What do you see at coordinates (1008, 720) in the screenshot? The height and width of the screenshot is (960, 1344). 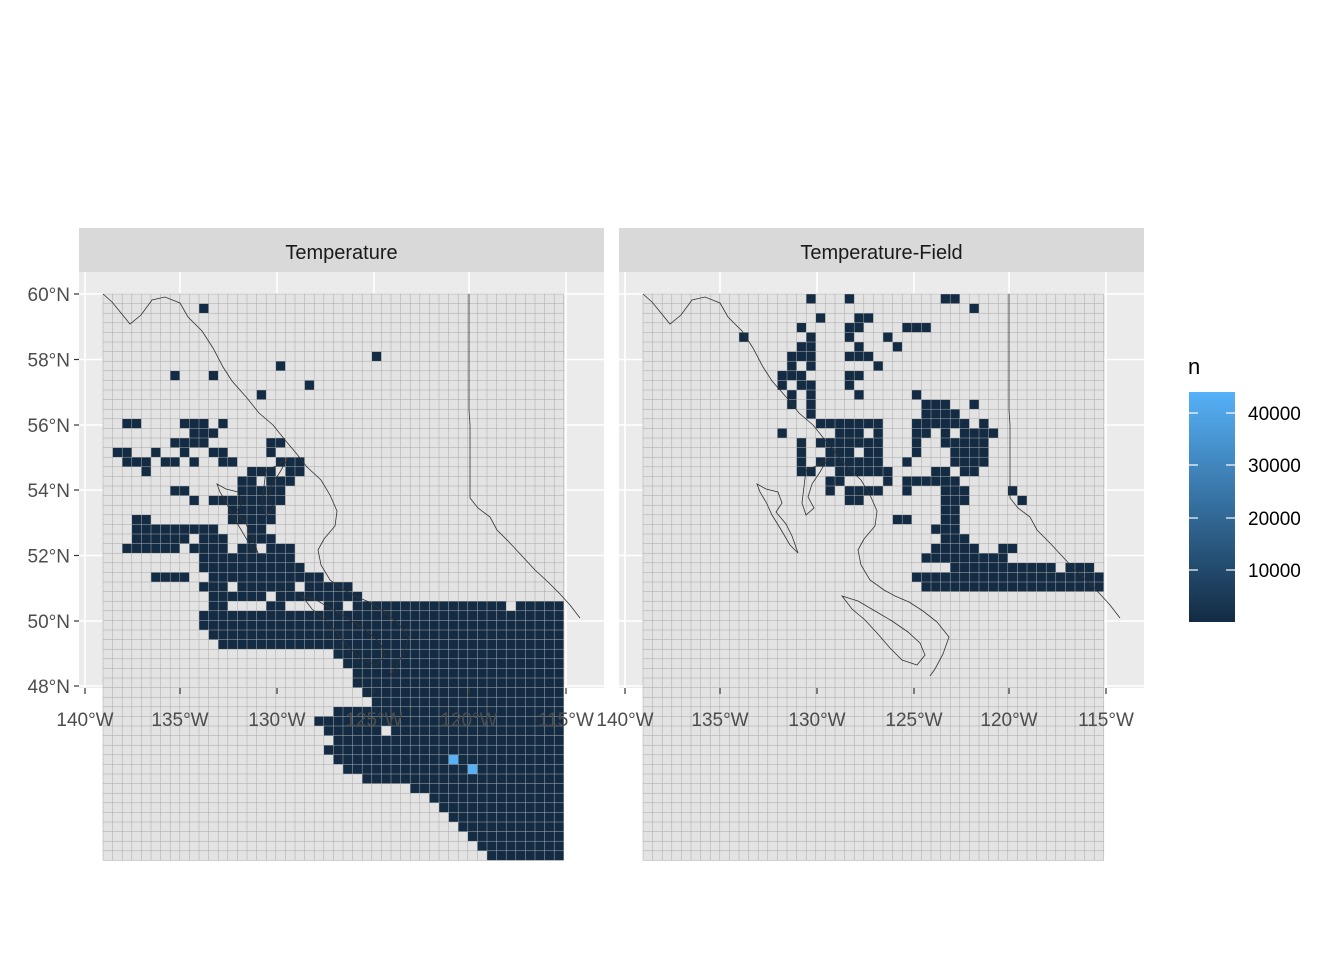 I see `x-tick-label: 120°W` at bounding box center [1008, 720].